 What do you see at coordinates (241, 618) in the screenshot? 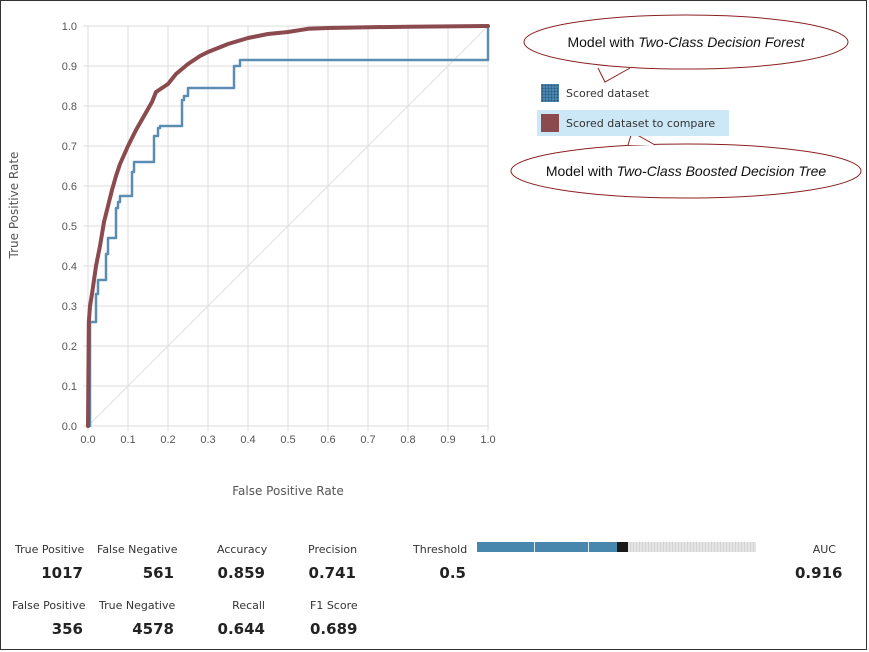
I see `metric-recall: Recall 0.644` at bounding box center [241, 618].